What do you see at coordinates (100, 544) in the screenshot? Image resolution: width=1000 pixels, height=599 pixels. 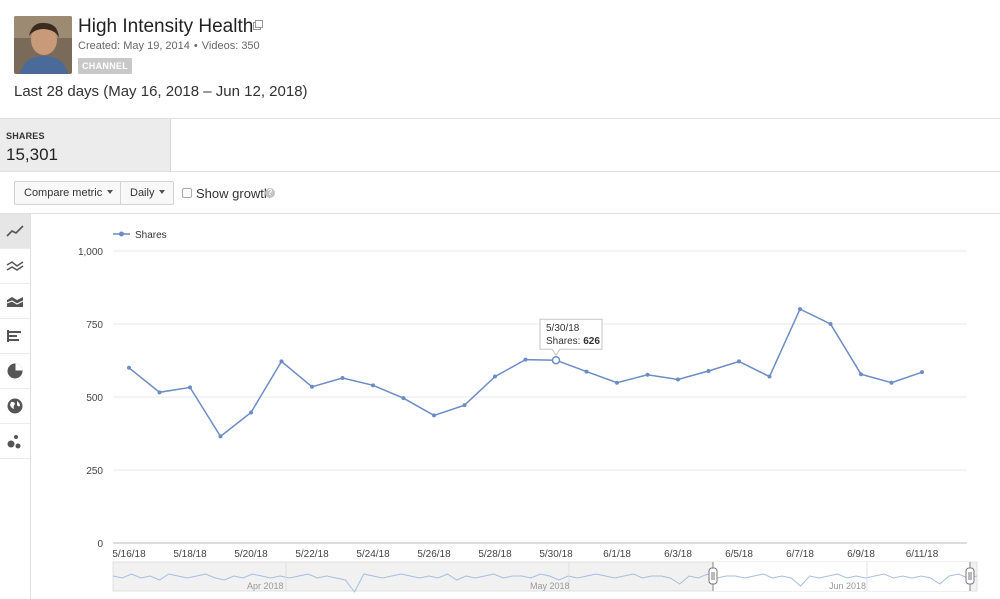 I see `y-tick-label: 0` at bounding box center [100, 544].